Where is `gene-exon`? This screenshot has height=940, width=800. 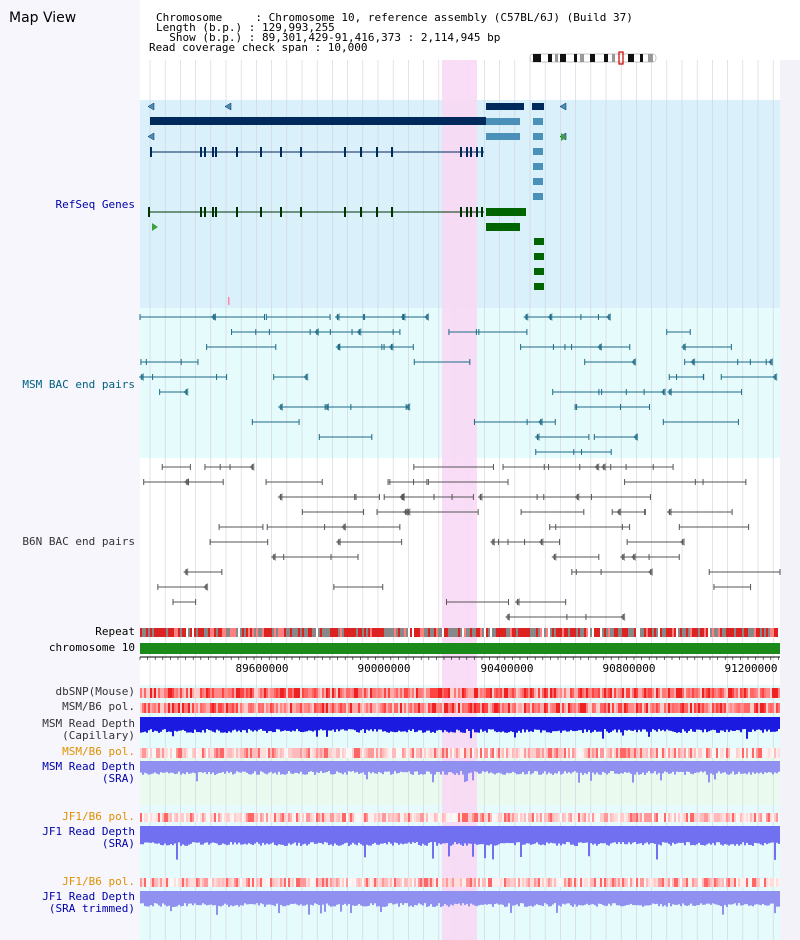
gene-exon is located at coordinates (301, 152).